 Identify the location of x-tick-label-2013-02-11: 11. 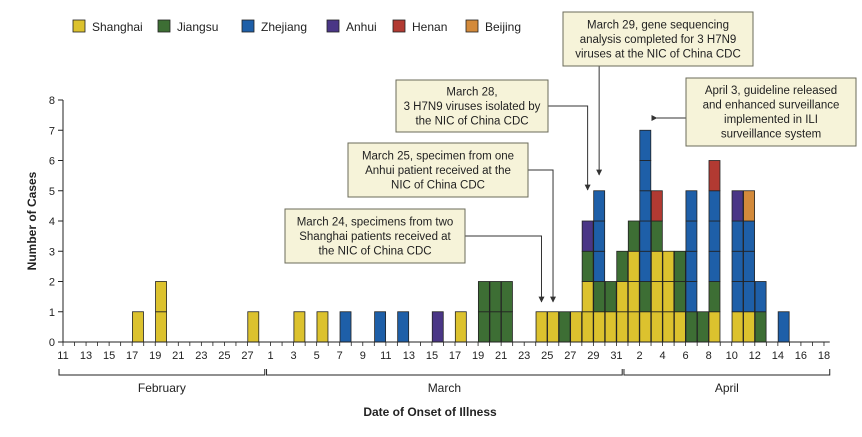
(62, 356).